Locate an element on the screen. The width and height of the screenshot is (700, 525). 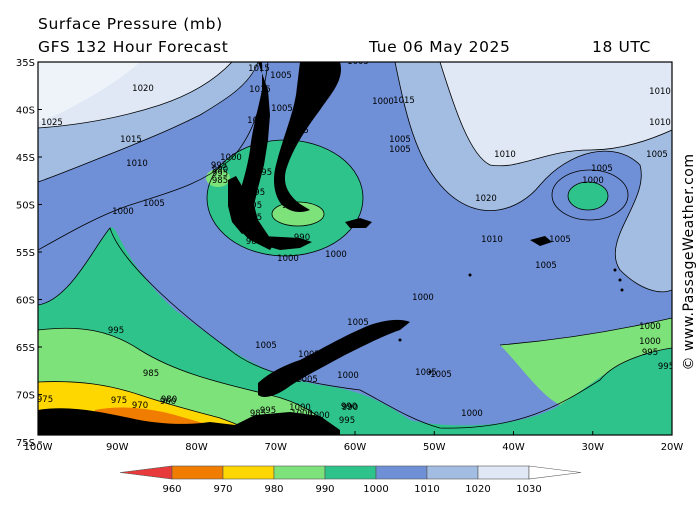
label-995-j: 995 is located at coordinates (650, 353).